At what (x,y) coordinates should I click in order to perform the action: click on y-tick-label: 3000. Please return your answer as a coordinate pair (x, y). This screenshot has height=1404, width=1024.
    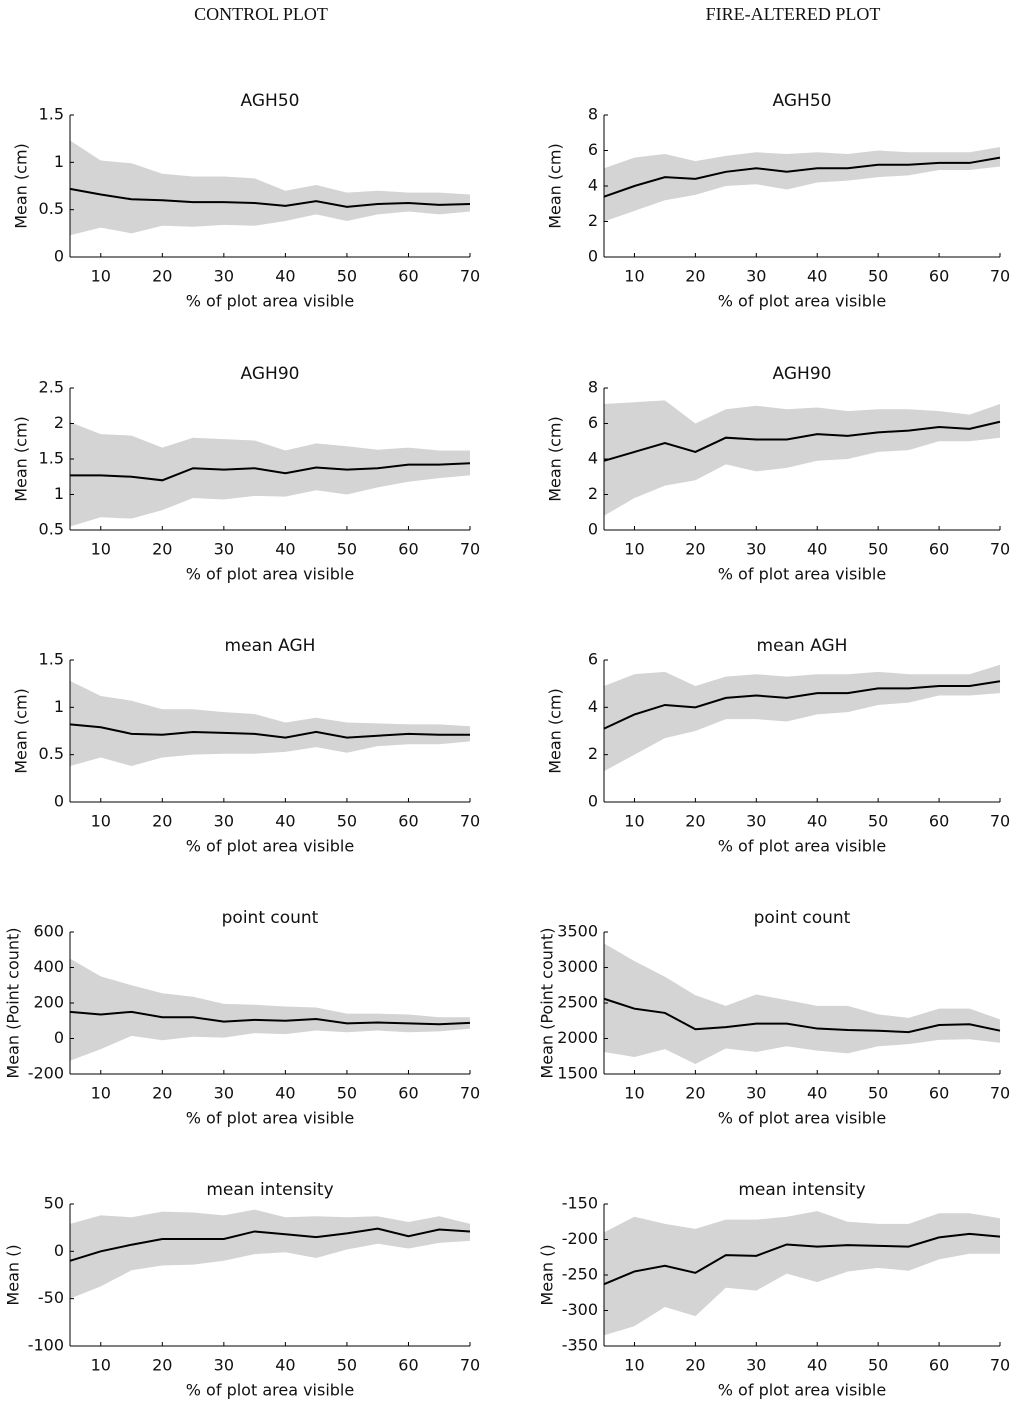
    Looking at the image, I should click on (577, 966).